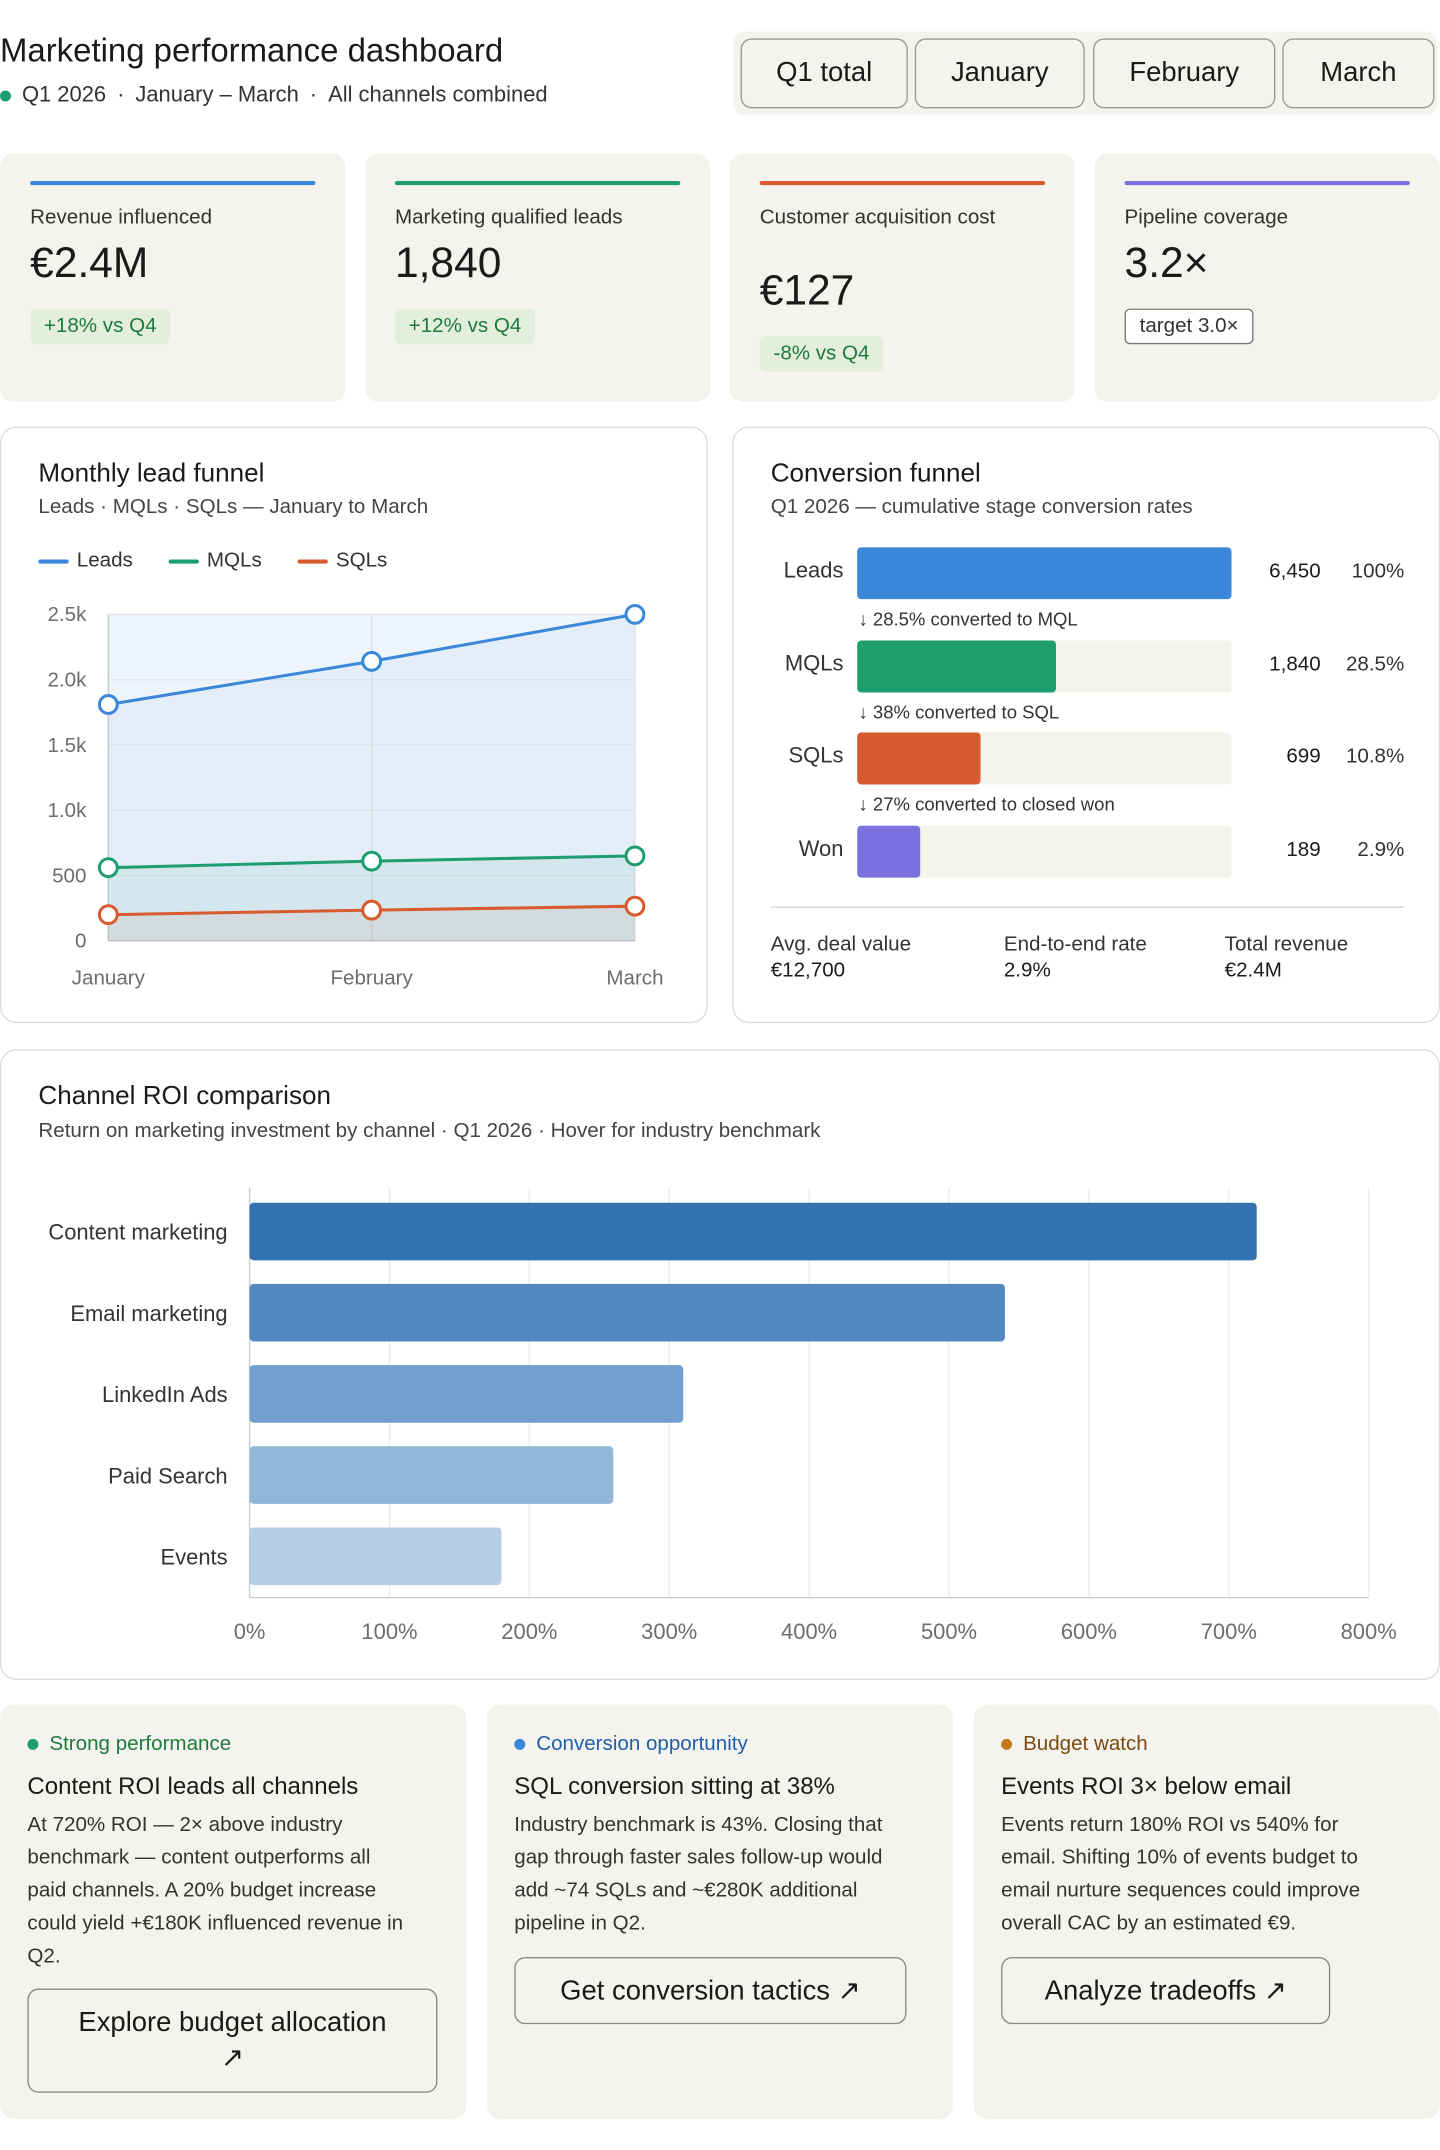 This screenshot has height=2150, width=1440. I want to click on funnel-row-won: Won 189 2.9%, so click(1069, 851).